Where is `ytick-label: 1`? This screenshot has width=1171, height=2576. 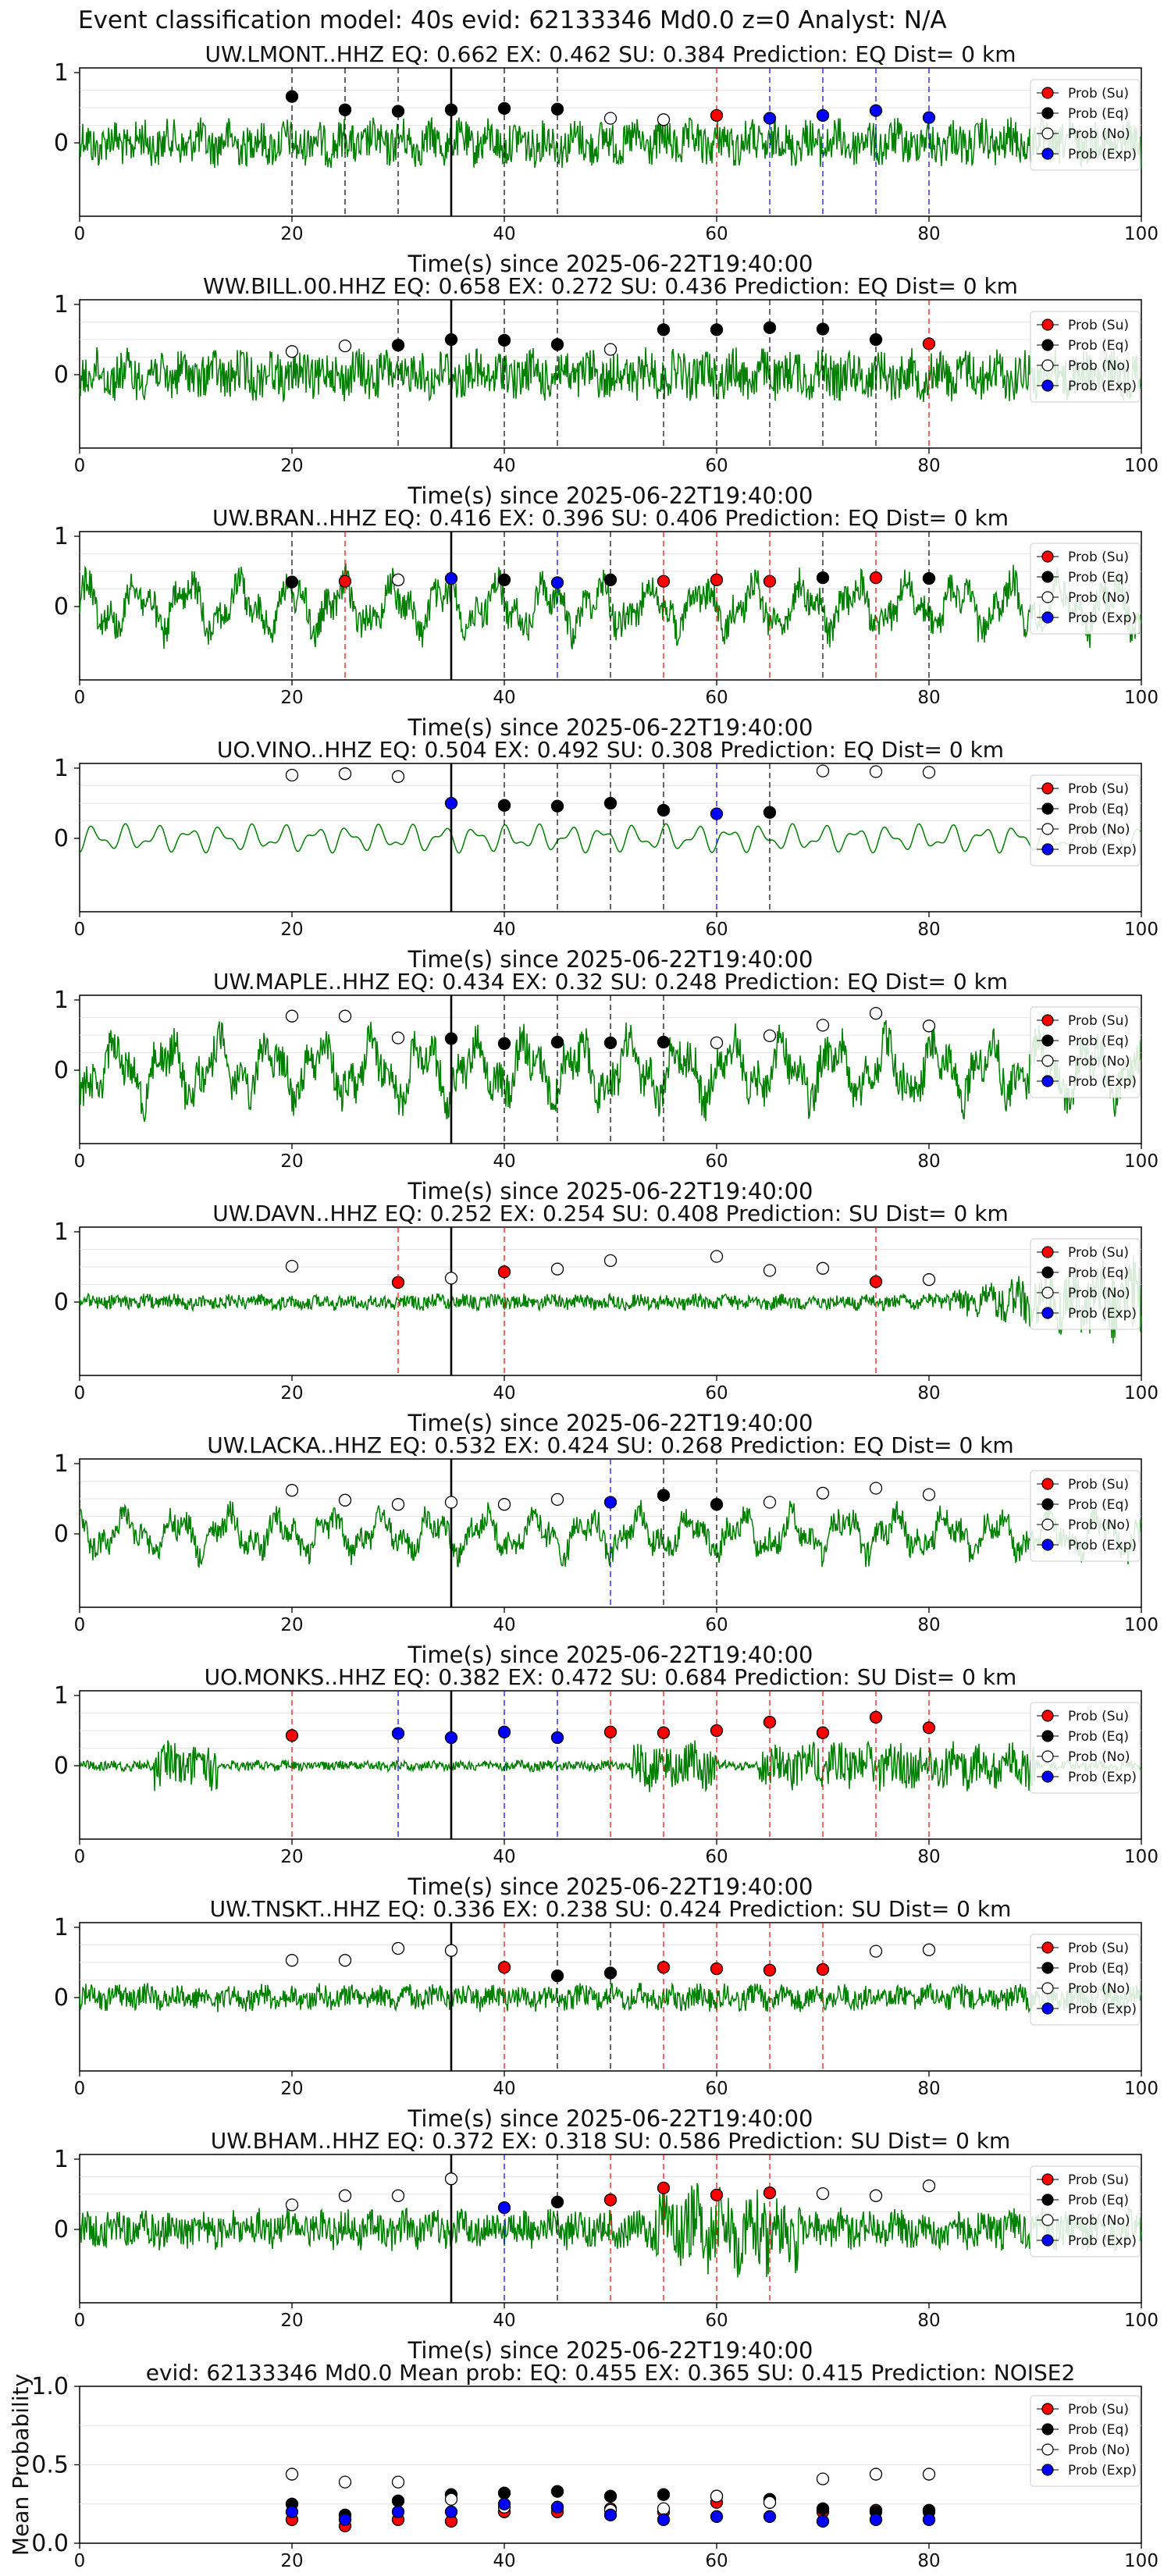 ytick-label: 1 is located at coordinates (61, 304).